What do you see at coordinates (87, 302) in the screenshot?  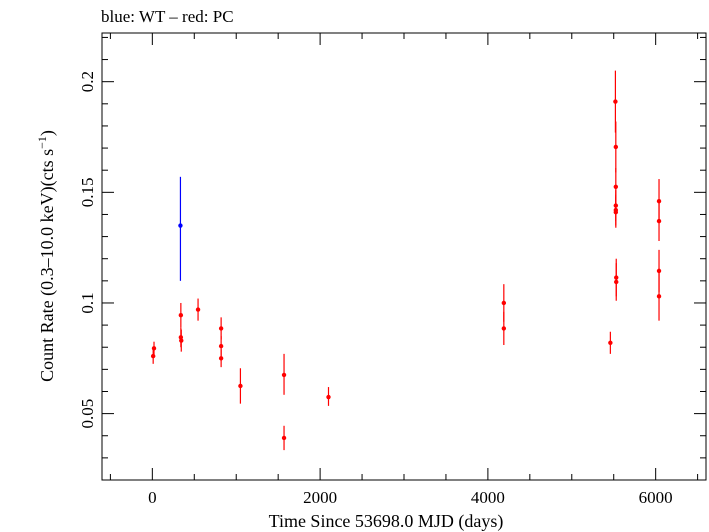 I see `y-tick-label: 0.1` at bounding box center [87, 302].